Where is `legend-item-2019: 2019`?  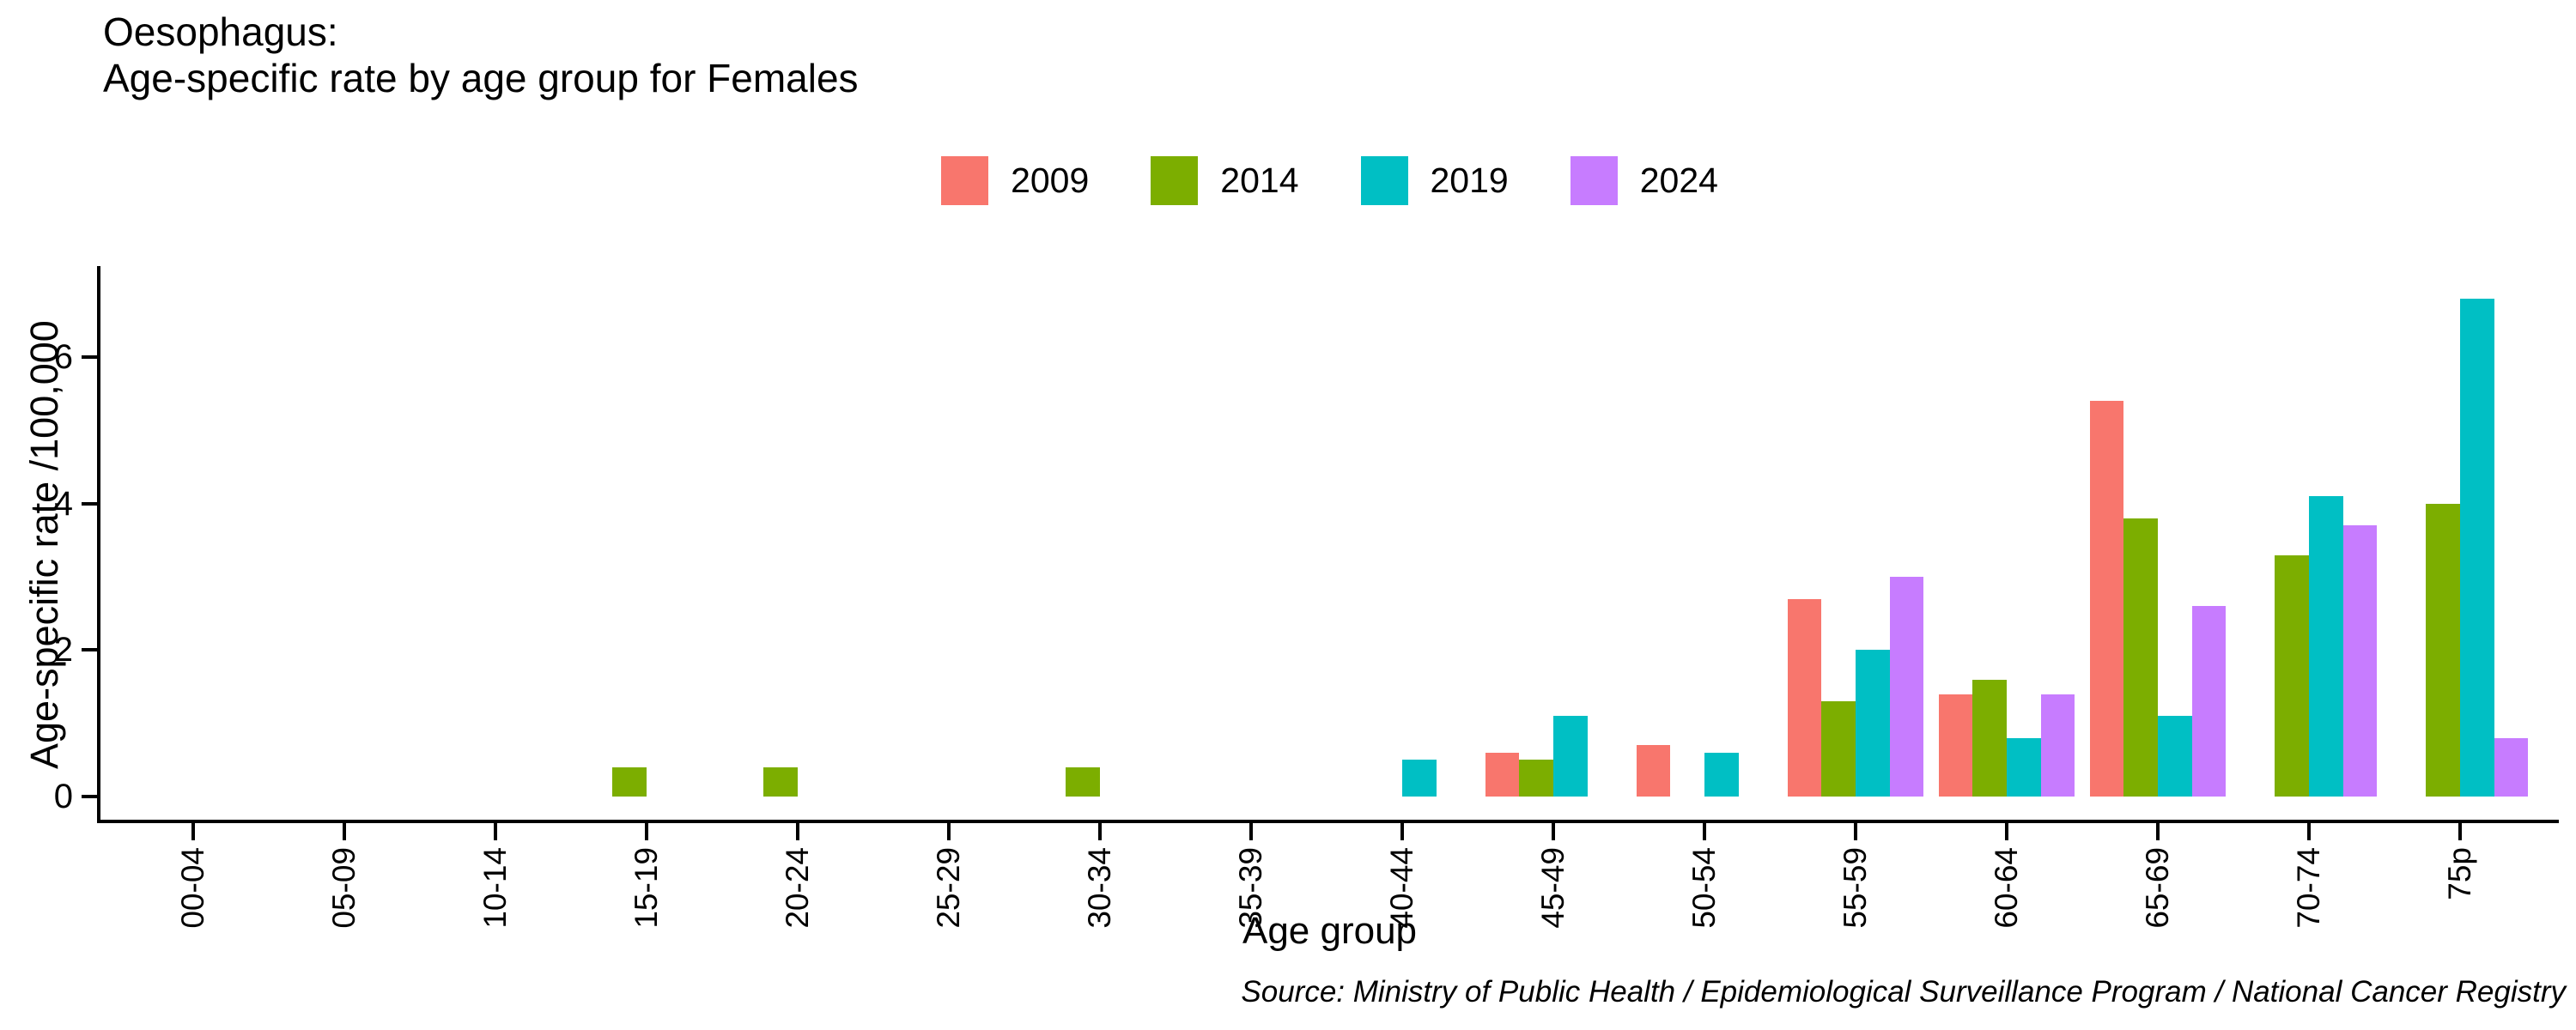 legend-item-2019: 2019 is located at coordinates (1434, 180).